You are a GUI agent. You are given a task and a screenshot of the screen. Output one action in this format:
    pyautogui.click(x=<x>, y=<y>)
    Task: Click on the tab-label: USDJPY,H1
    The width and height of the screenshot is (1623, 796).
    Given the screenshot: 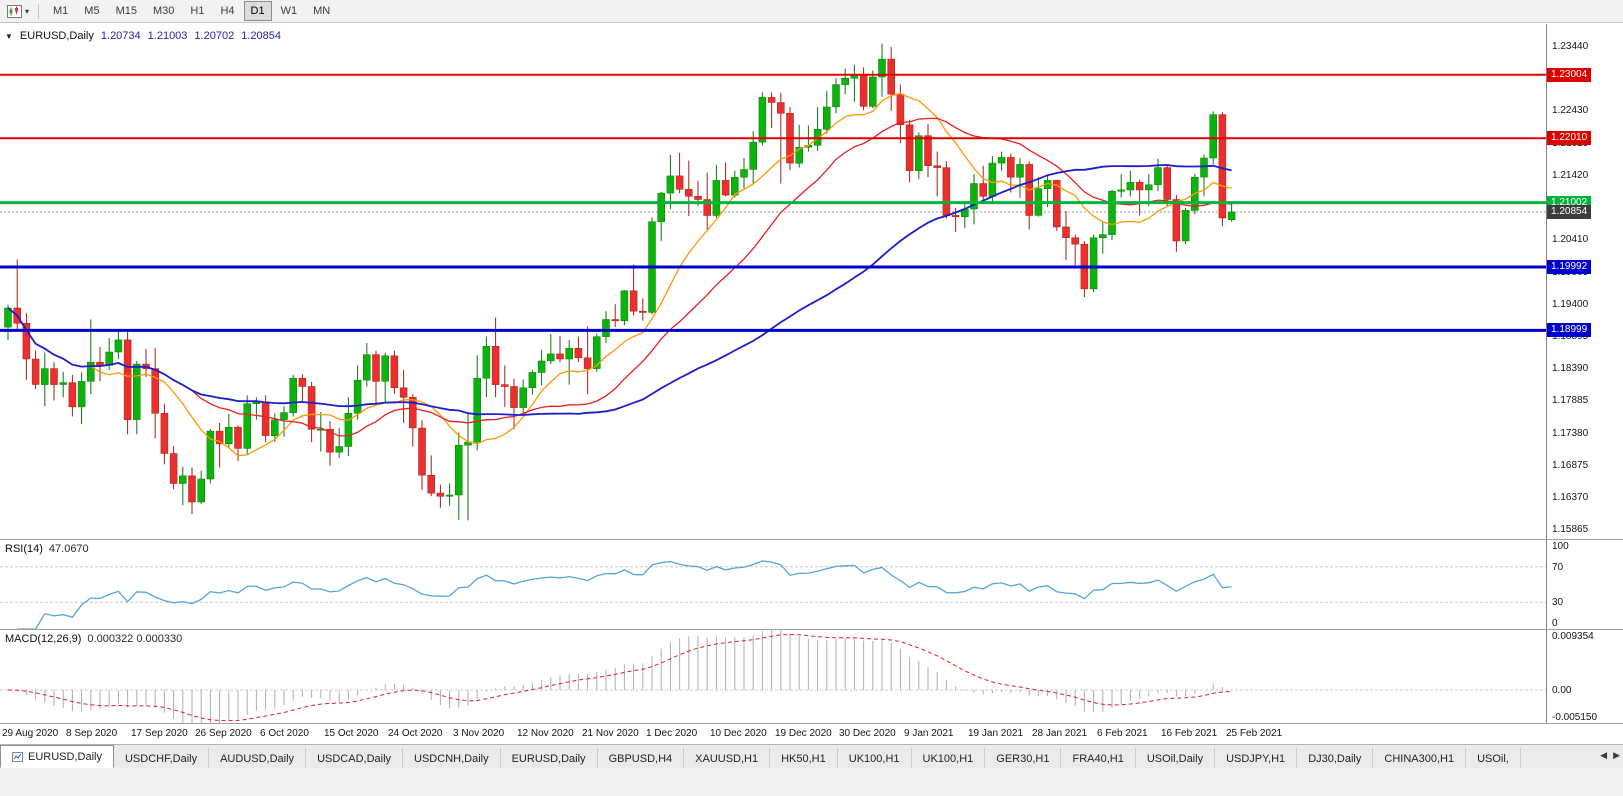 What is the action you would take?
    pyautogui.click(x=1256, y=758)
    